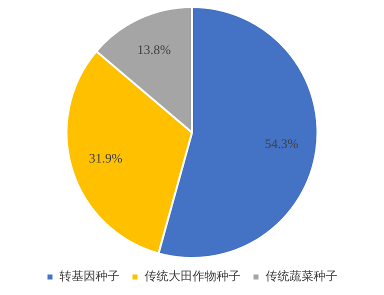 The height and width of the screenshot is (295, 384). What do you see at coordinates (302, 276) in the screenshot?
I see `legend-label: 传统蔬菜种子` at bounding box center [302, 276].